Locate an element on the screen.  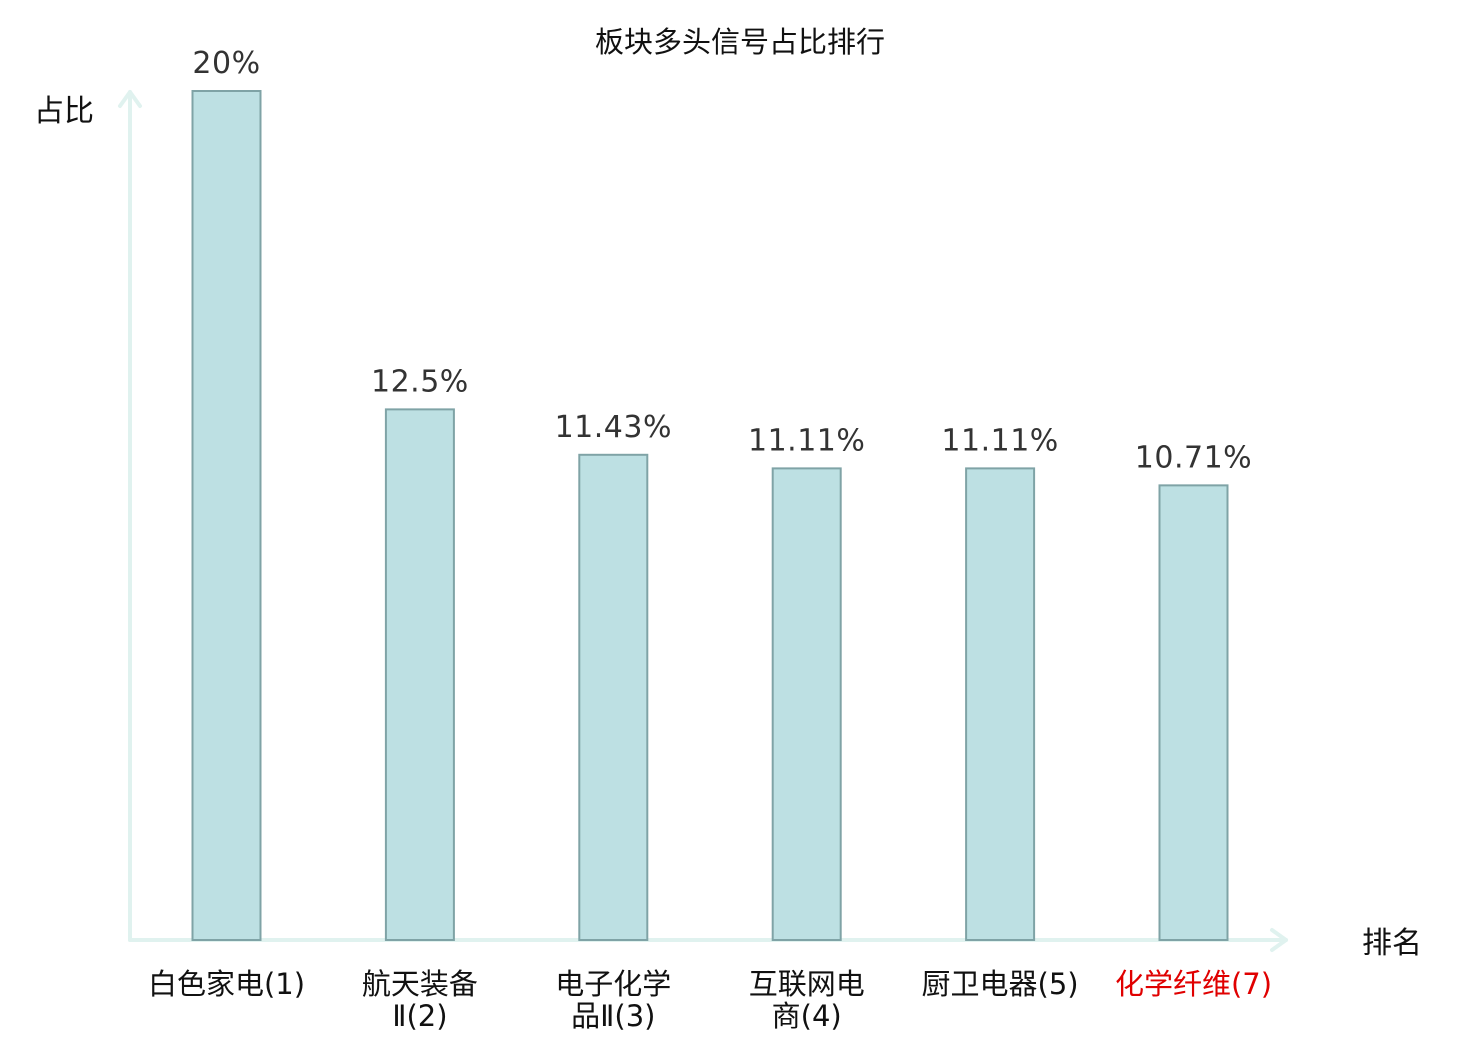
y-axis-title: 占比 is located at coordinates (64, 111).